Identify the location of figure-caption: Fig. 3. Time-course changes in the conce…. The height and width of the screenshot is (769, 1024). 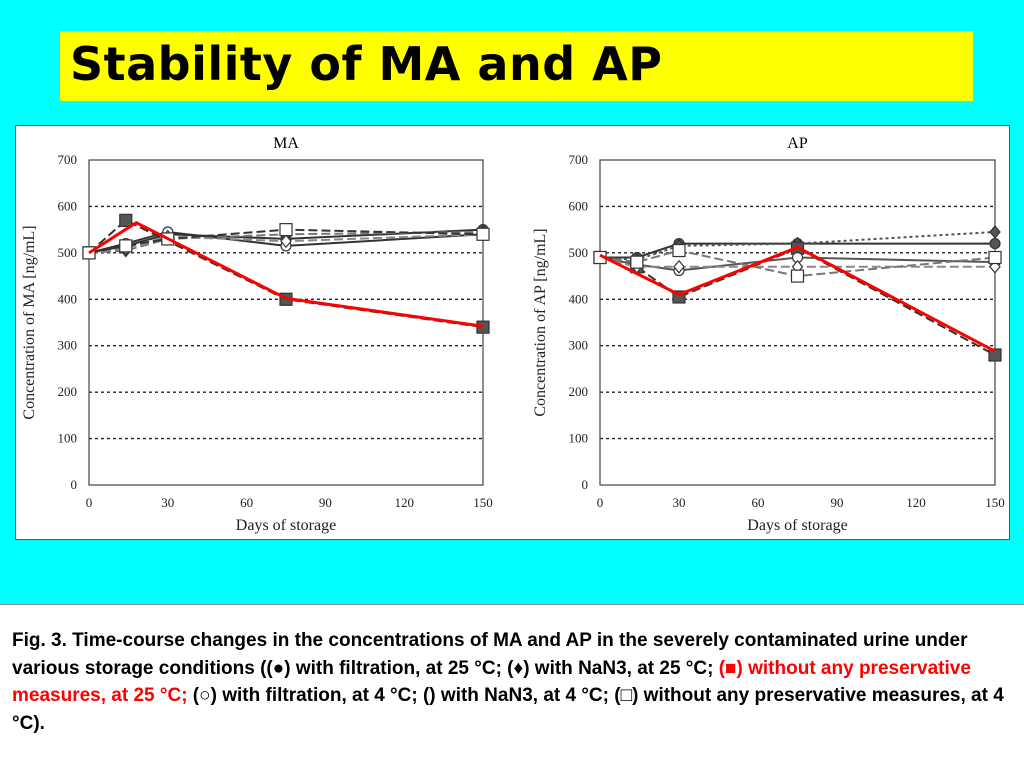
(516, 682).